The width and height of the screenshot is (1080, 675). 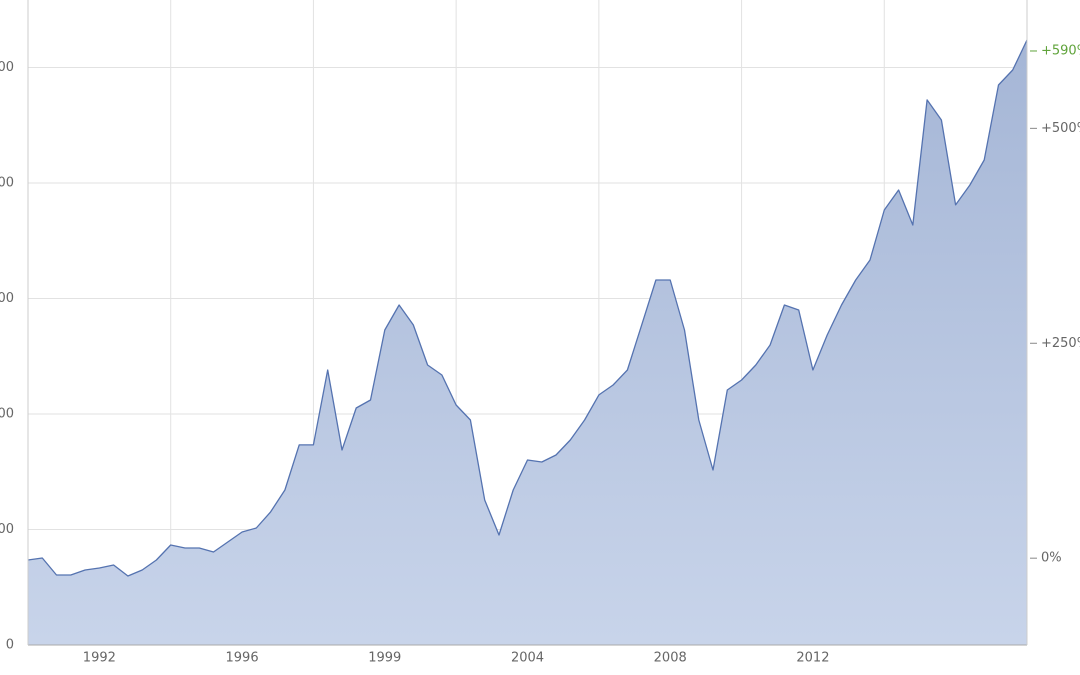 What do you see at coordinates (1051, 558) in the screenshot?
I see `y2-tick-label: 0%` at bounding box center [1051, 558].